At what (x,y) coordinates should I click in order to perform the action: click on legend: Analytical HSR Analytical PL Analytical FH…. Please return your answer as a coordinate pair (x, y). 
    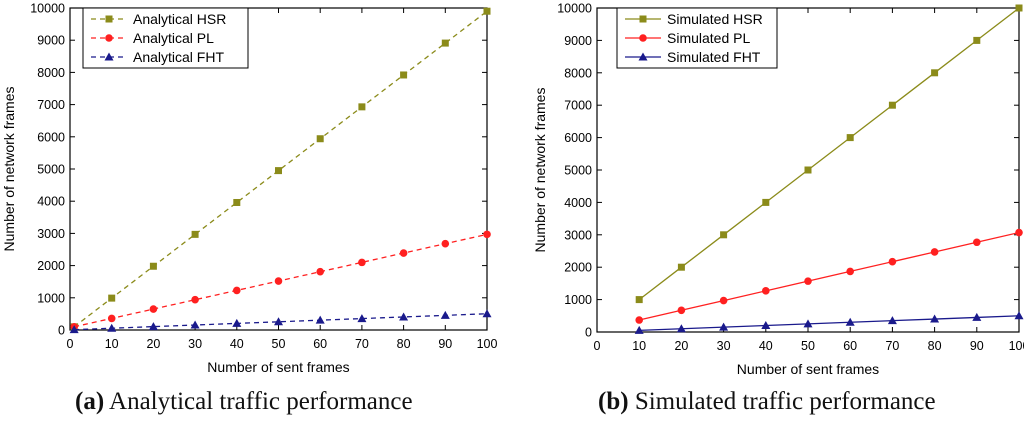
    Looking at the image, I should click on (165, 38).